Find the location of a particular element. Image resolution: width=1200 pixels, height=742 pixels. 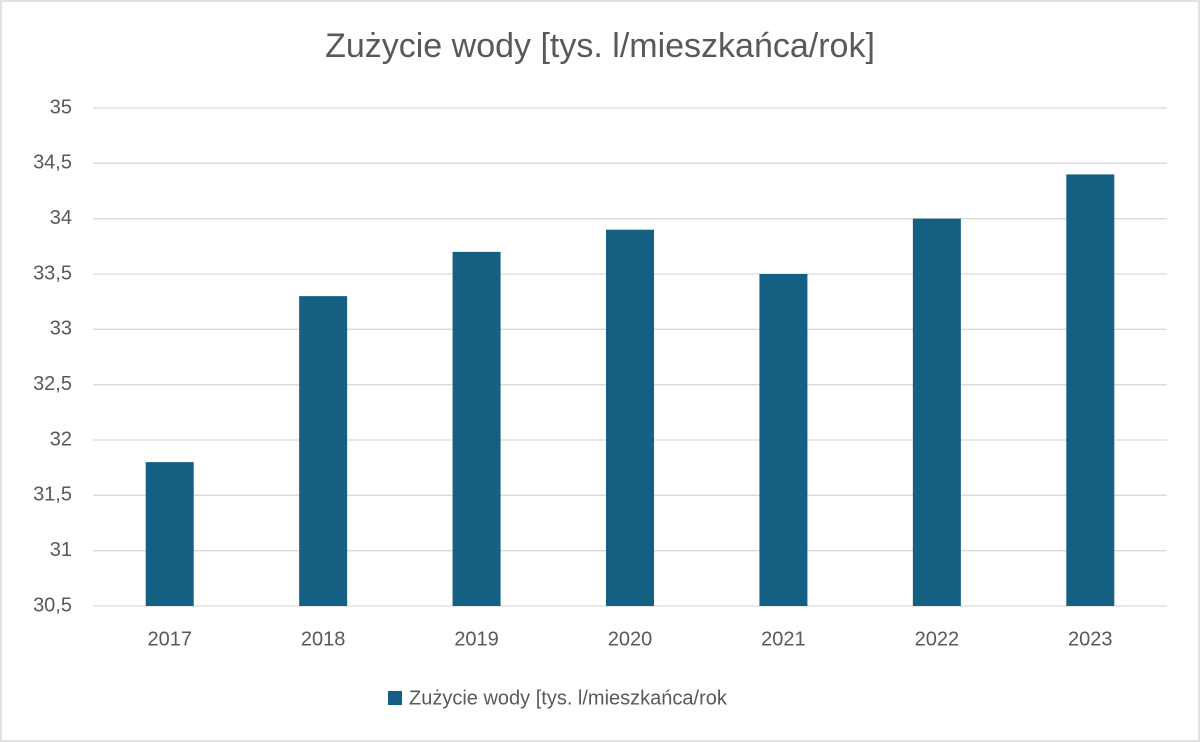

y-tick-label: 32 is located at coordinates (61, 439).